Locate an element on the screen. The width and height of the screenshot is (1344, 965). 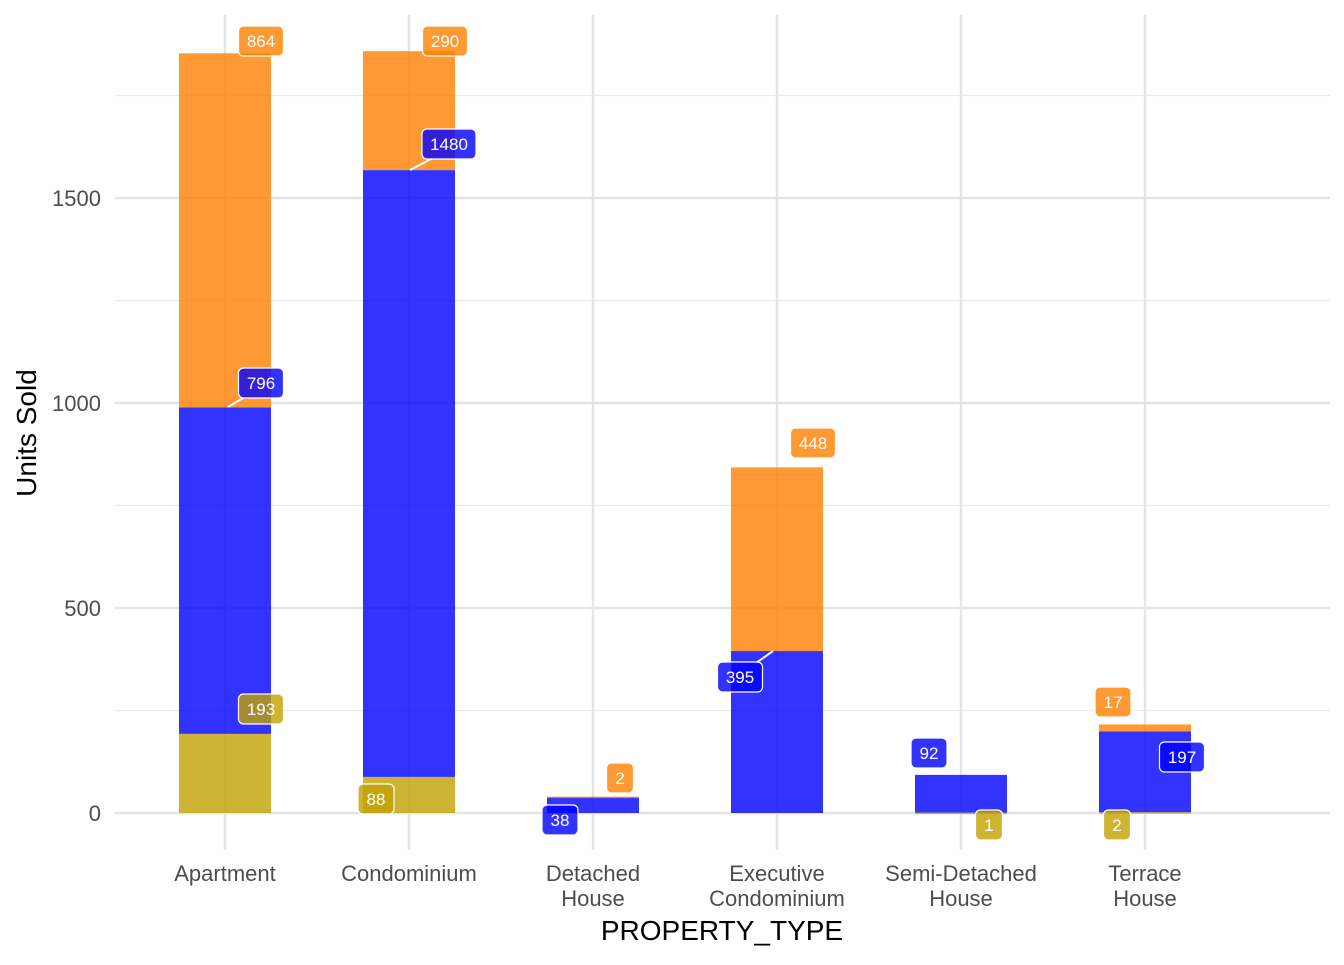
y-axis: 0 500 1000 1500 is located at coordinates (76, 506).